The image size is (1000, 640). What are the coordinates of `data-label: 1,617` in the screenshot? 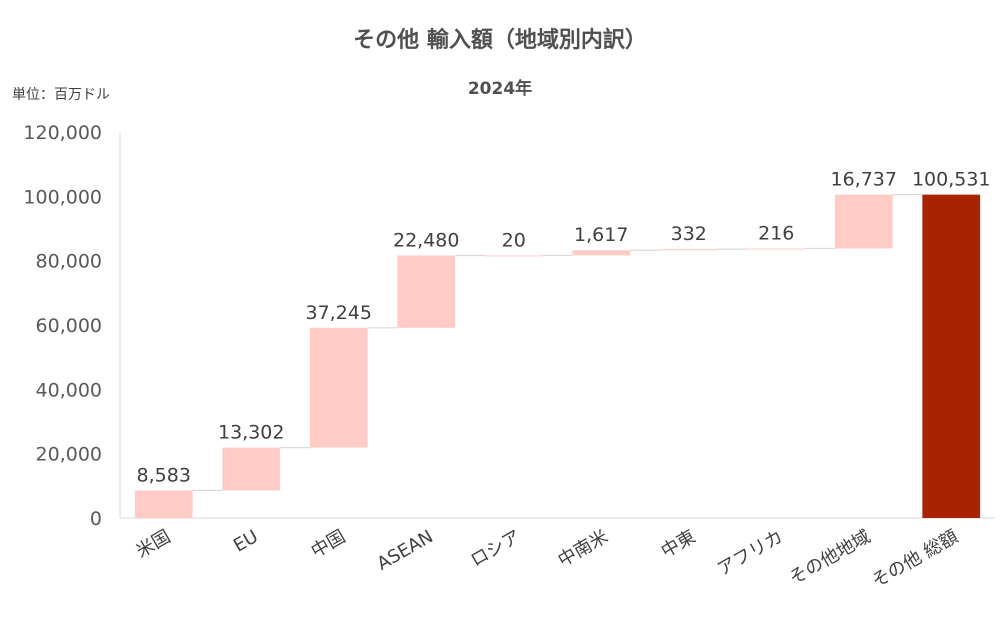 It's located at (601, 235).